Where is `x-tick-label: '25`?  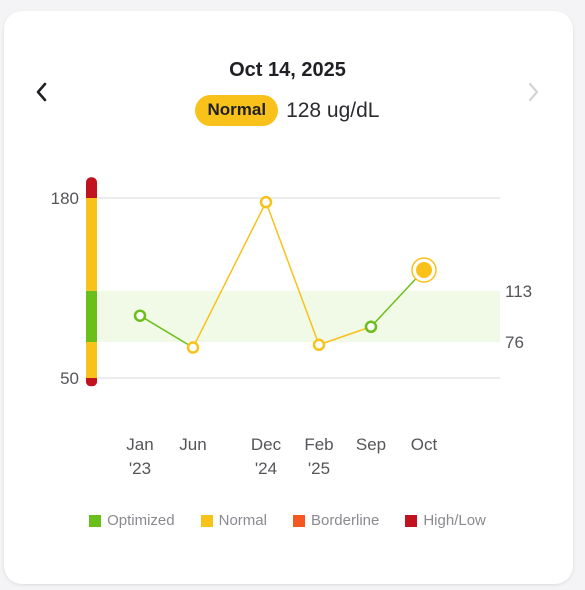 x-tick-label: '25 is located at coordinates (319, 468).